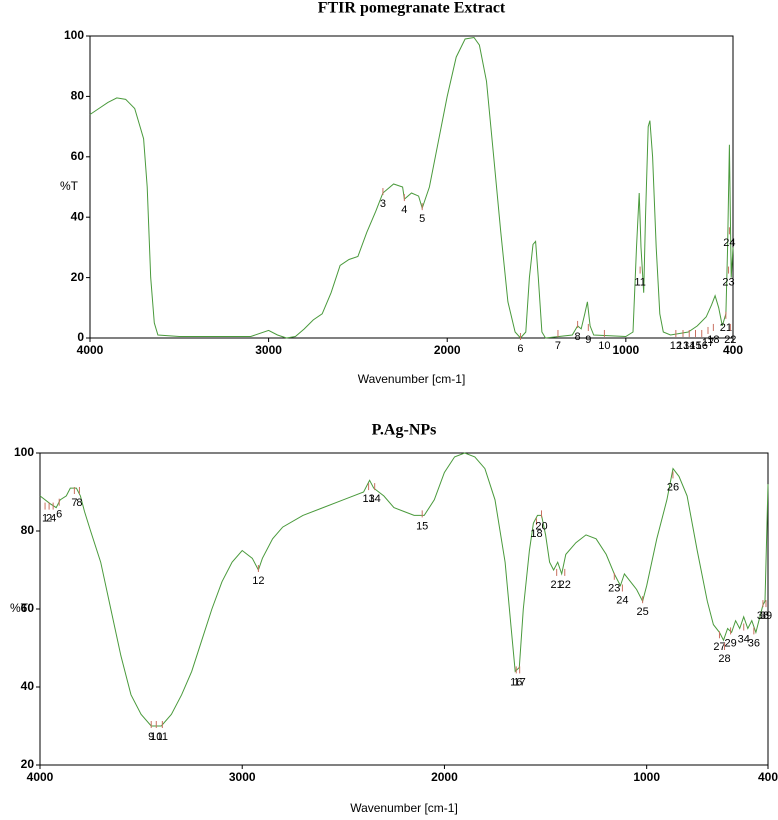  Describe the element at coordinates (383, 204) in the screenshot. I see `peak-label: 3` at that location.